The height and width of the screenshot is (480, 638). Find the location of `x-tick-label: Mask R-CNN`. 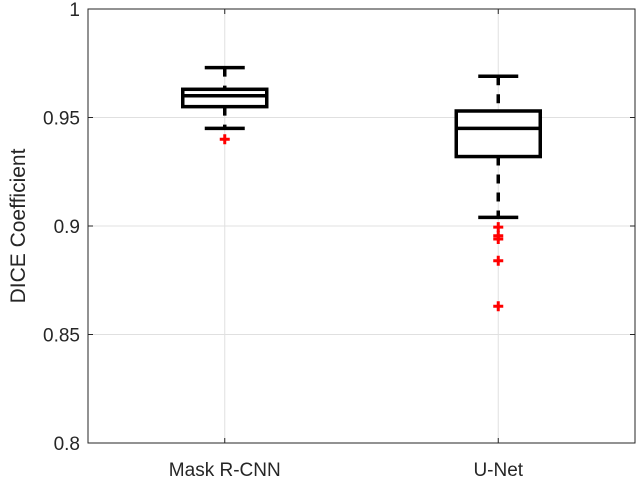

x-tick-label: Mask R-CNN is located at coordinates (225, 470).